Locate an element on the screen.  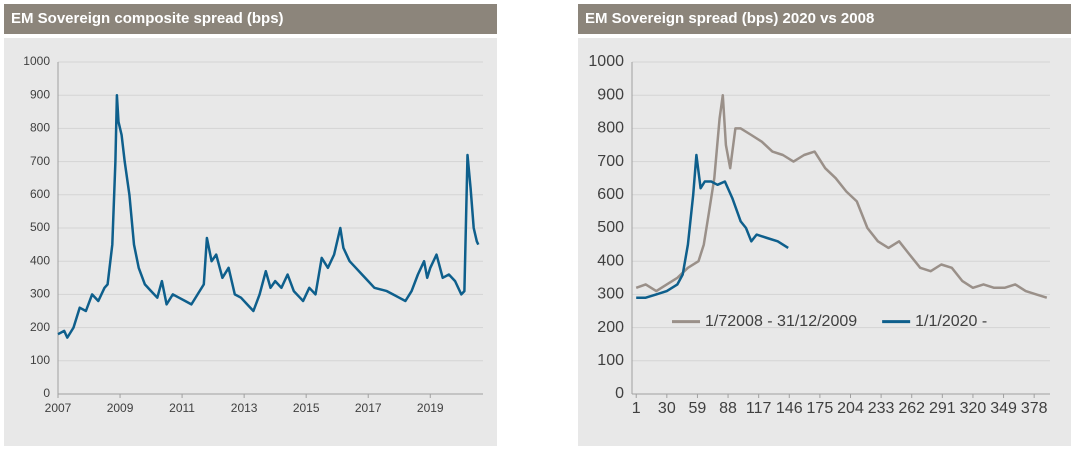
x-tick-label: 233 is located at coordinates (881, 408).